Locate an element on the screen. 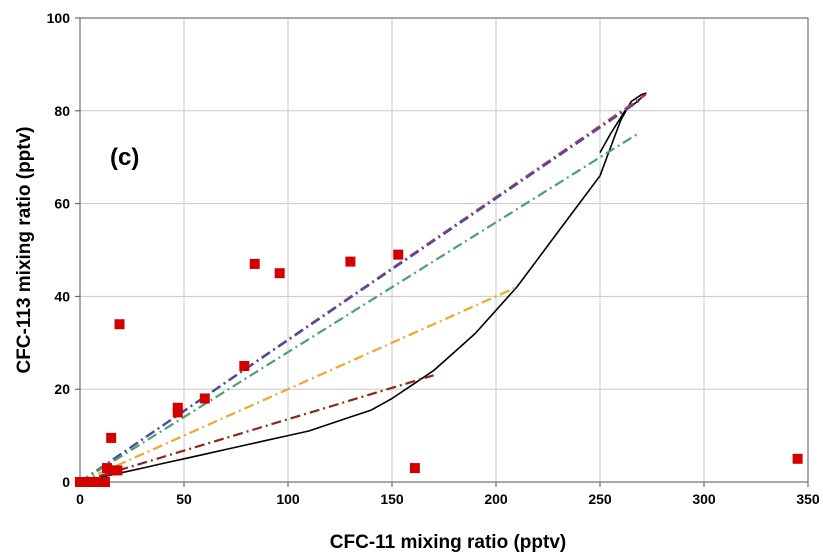  y-tick-label: 20 is located at coordinates (62, 389).